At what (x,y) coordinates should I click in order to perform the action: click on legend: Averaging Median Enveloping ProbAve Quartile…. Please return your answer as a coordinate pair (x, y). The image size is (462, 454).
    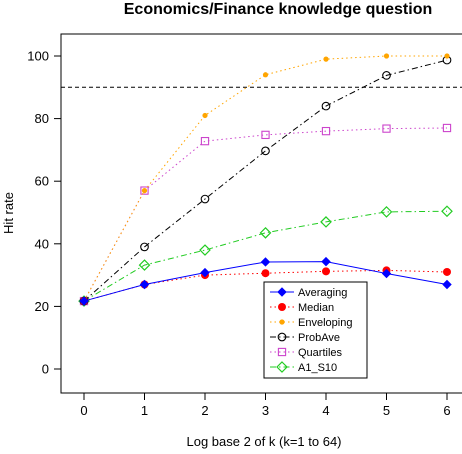
    Looking at the image, I should click on (315, 330).